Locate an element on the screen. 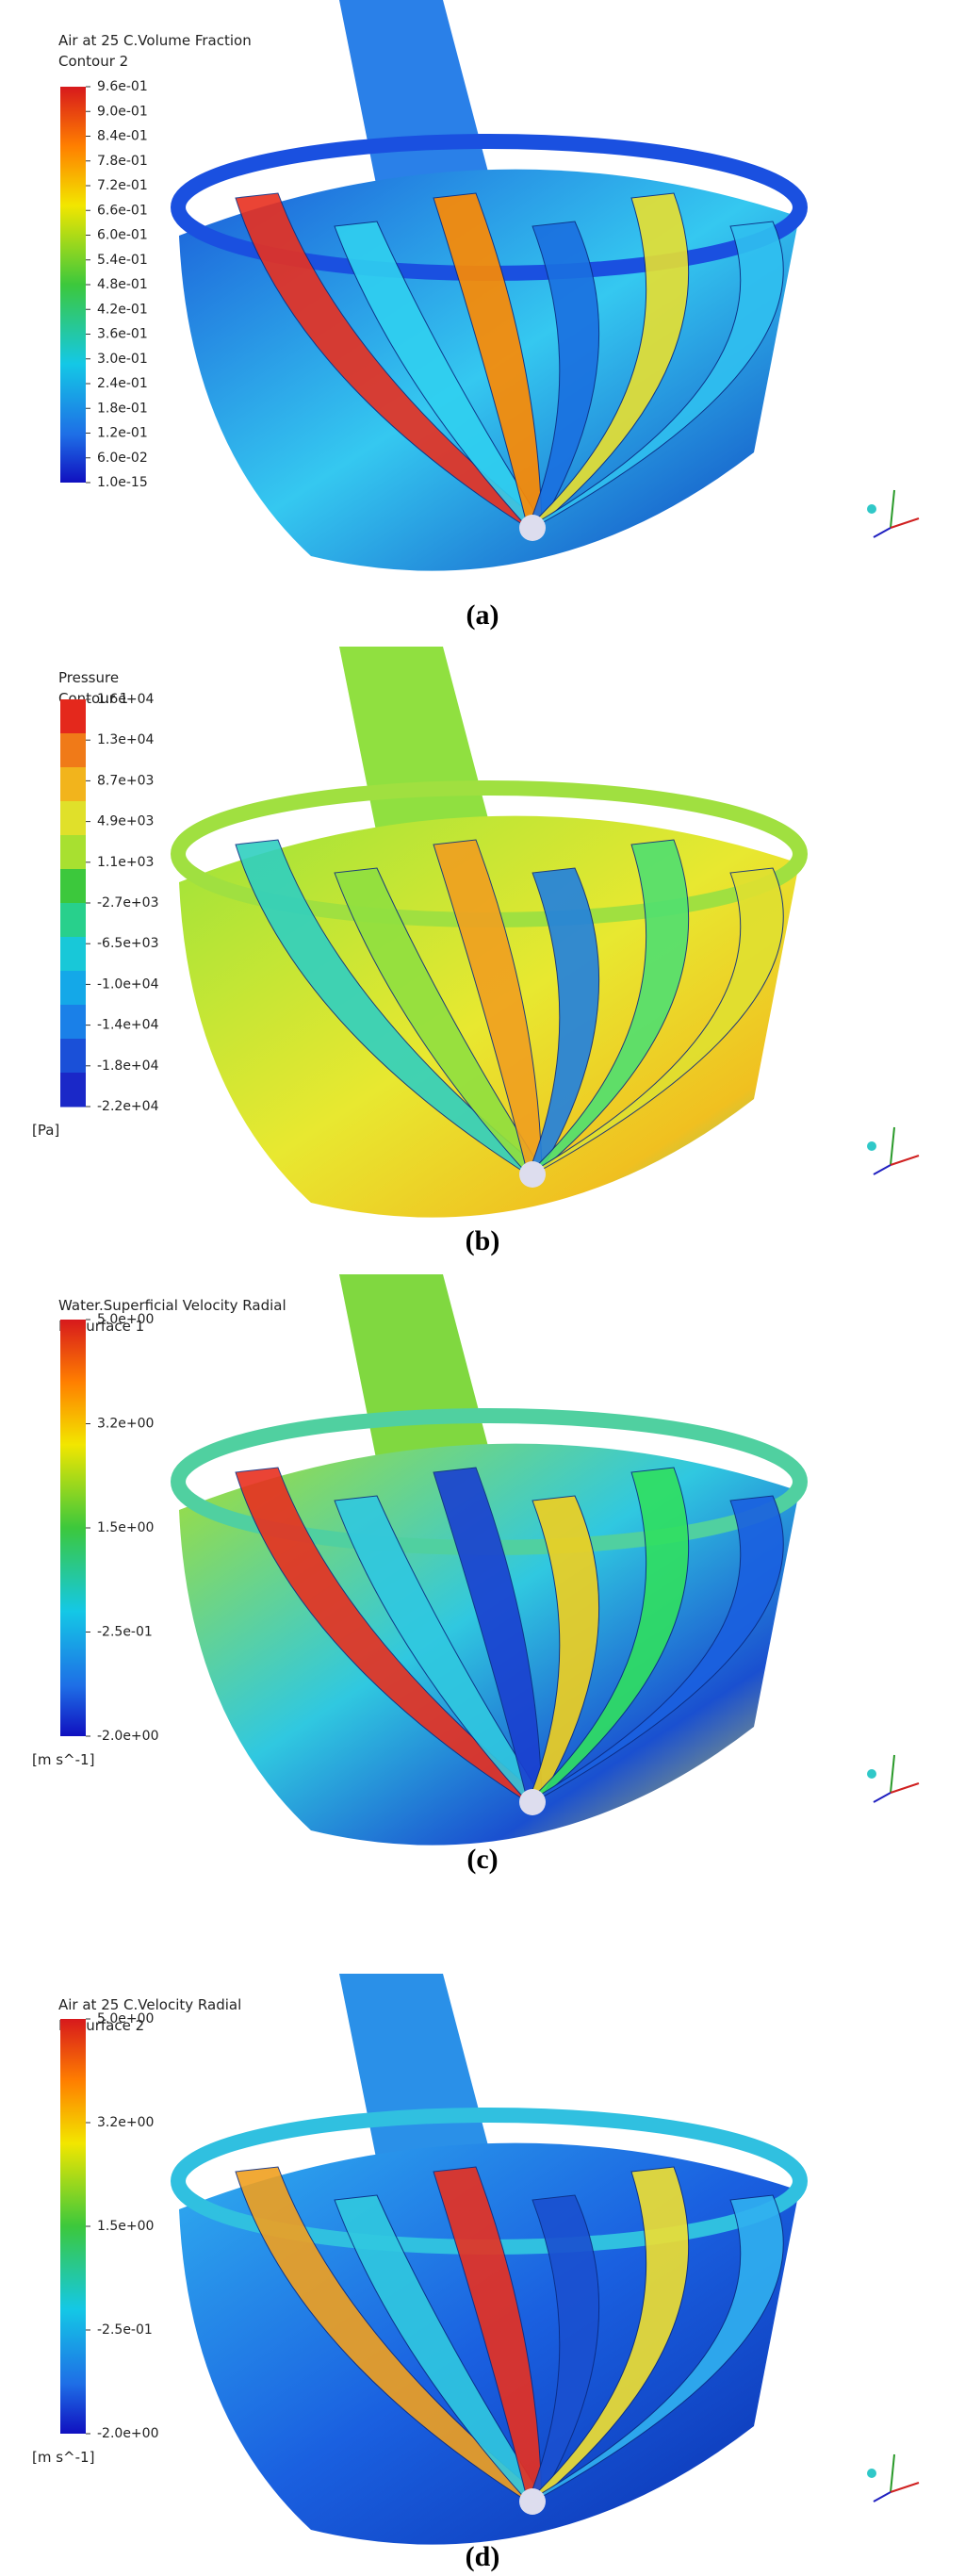  colorbar-label: 9.0e-01 is located at coordinates (122, 111).